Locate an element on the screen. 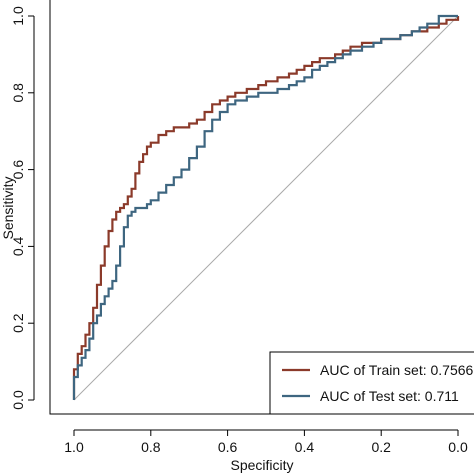  x-axis-title: Specificity is located at coordinates (261, 465).